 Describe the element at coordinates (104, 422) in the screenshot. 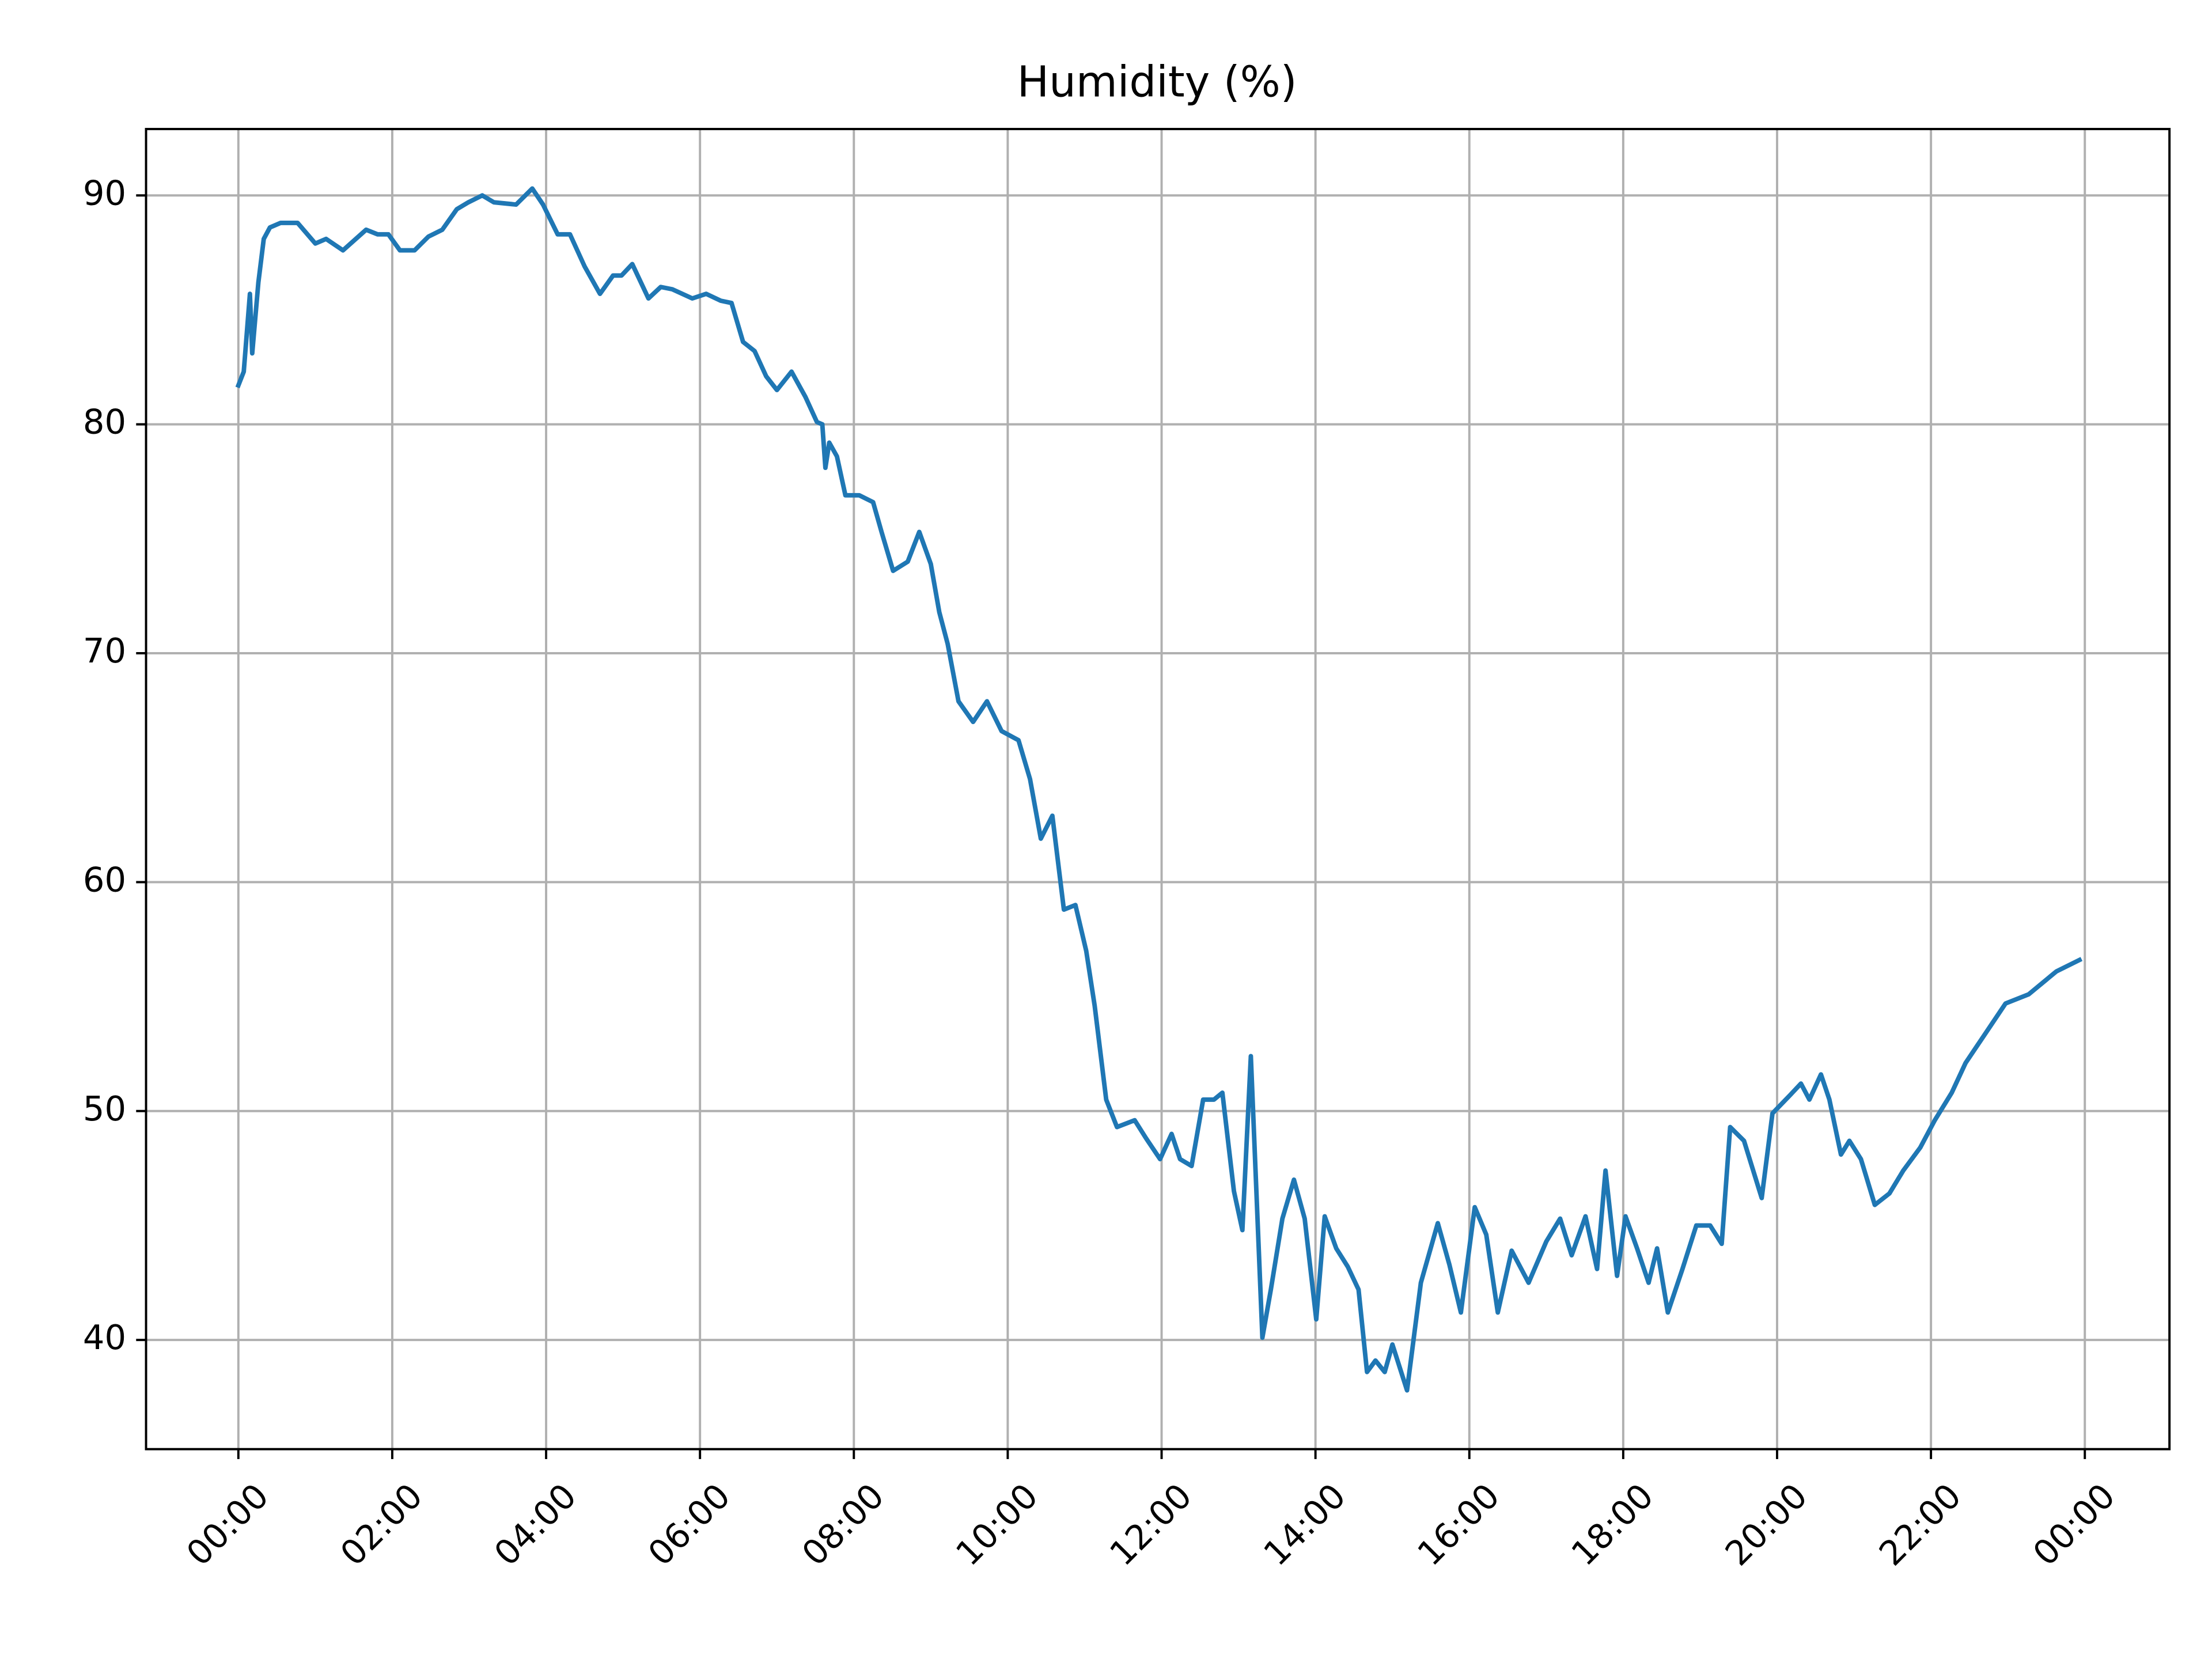

I see `y-tick-label: 80` at that location.